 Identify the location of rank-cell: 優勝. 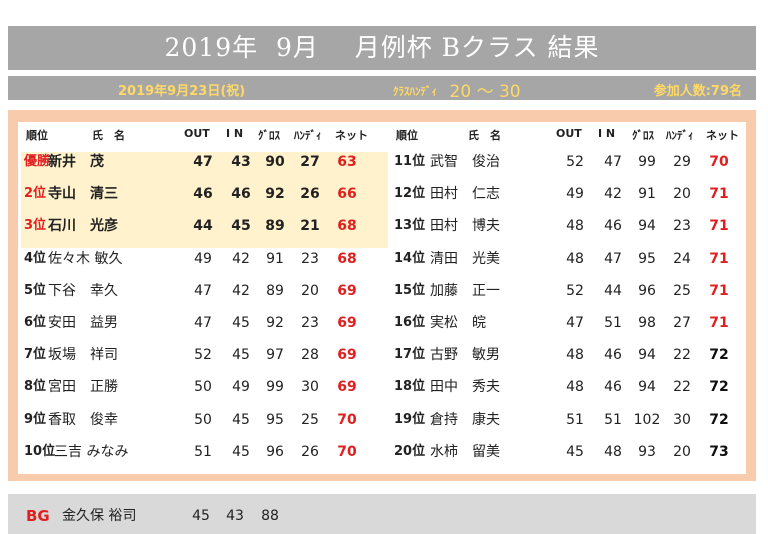
(37, 161).